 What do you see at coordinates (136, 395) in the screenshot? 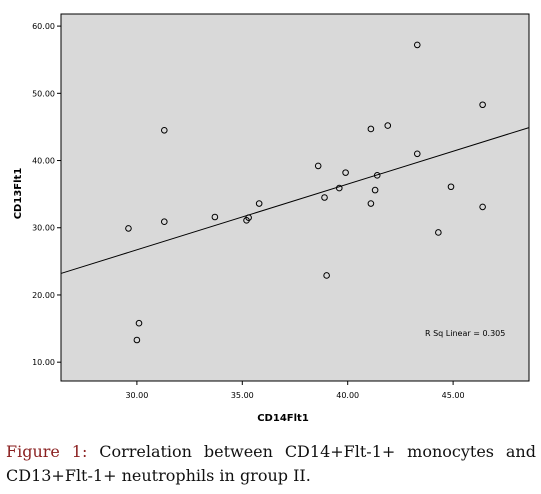
I see `x-tick-label: 30.00` at bounding box center [136, 395].